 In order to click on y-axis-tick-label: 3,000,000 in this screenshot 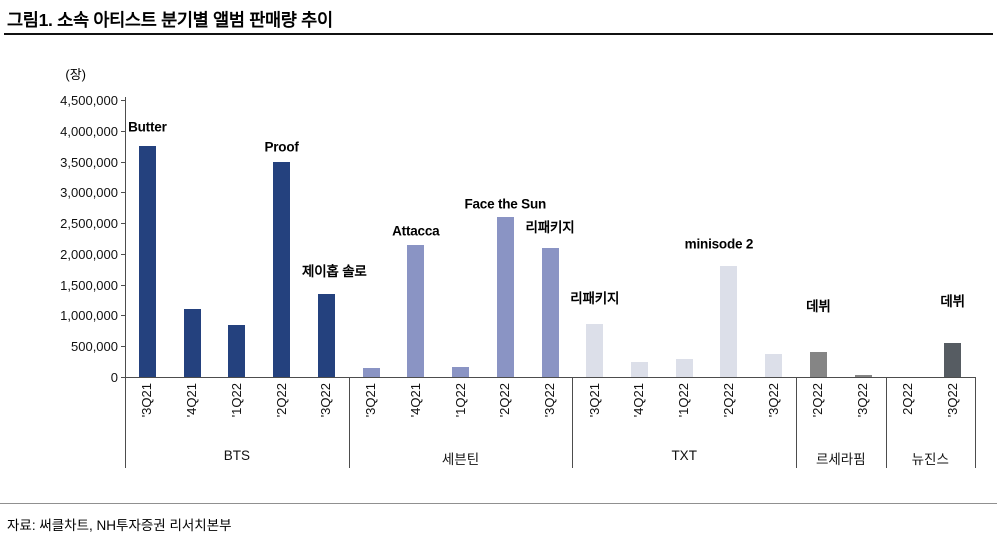, I will do `click(89, 193)`.